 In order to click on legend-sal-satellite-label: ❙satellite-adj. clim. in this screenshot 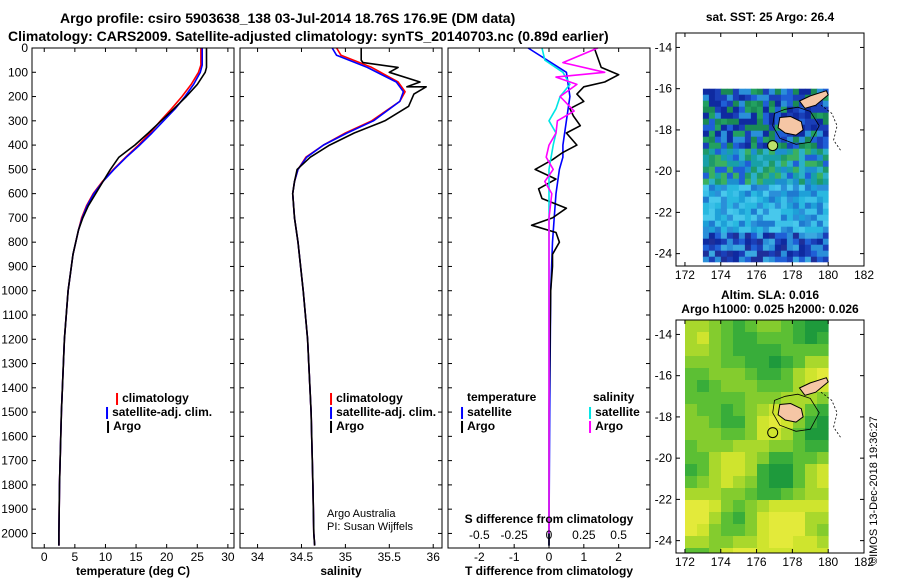, I will do `click(381, 412)`.